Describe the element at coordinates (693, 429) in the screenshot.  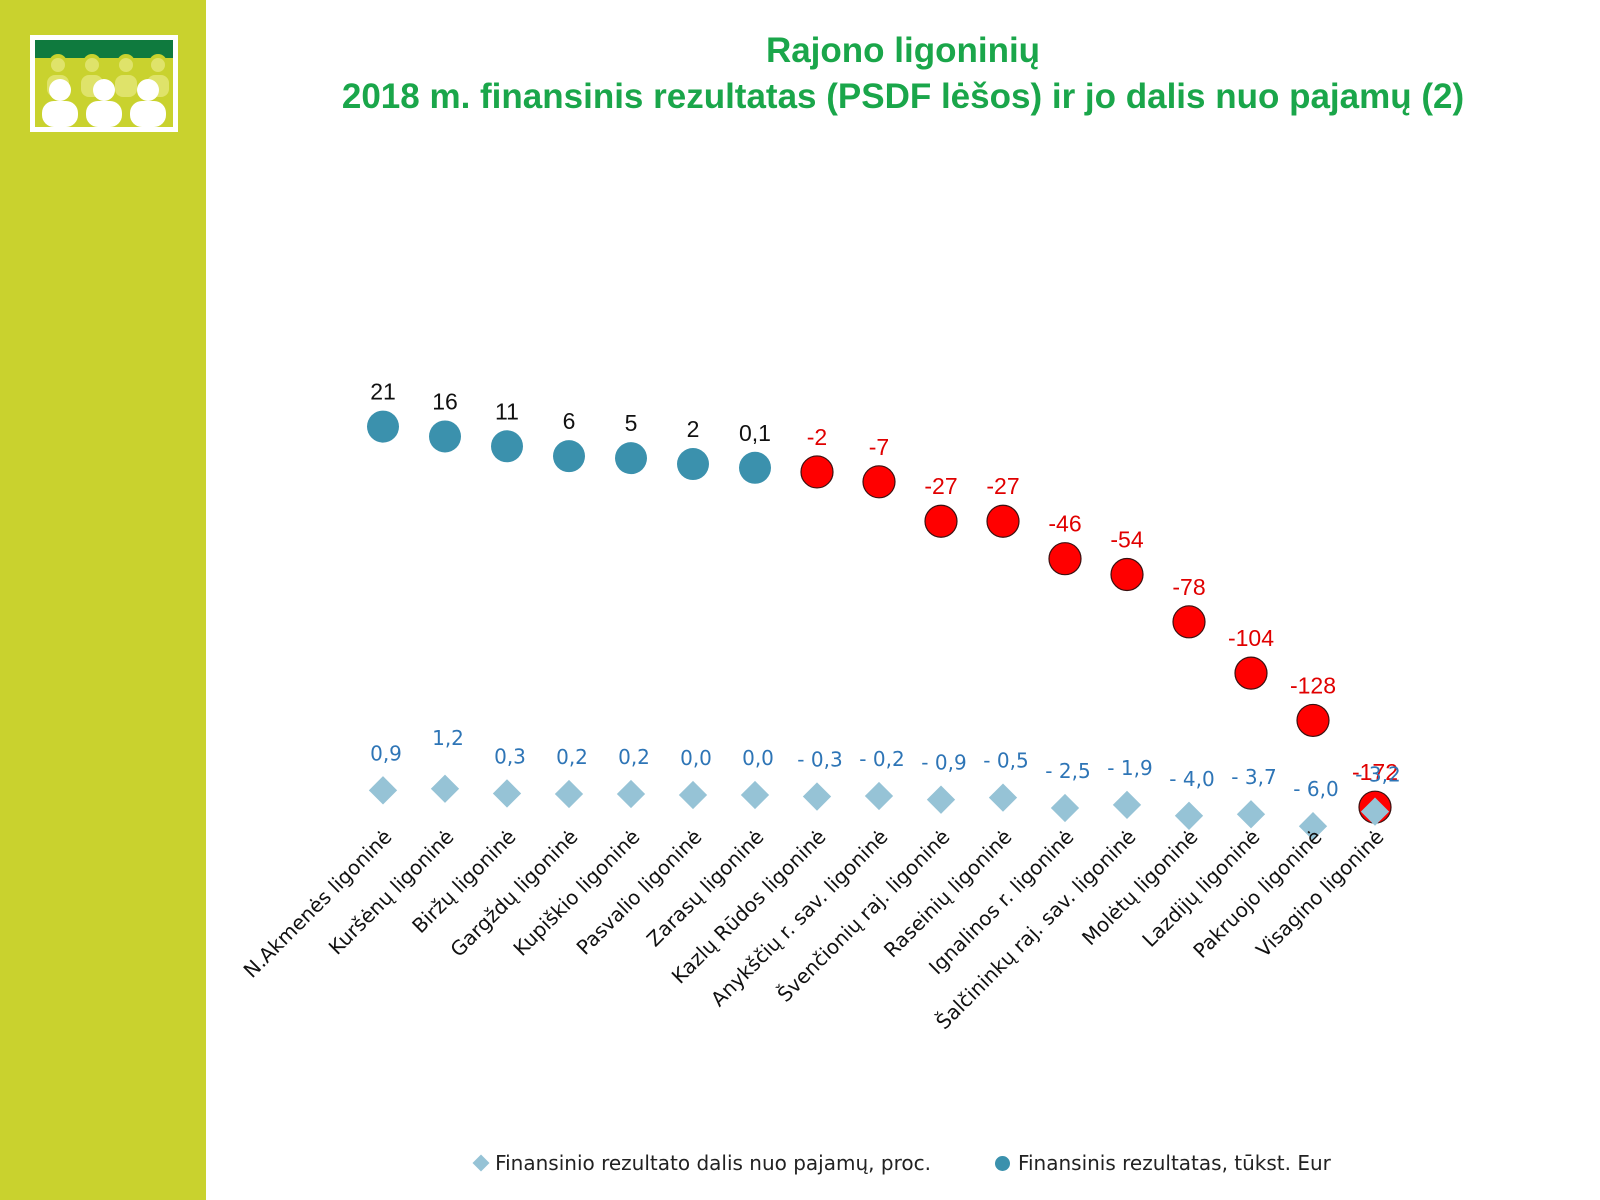
I see `result-data-label: 2` at that location.